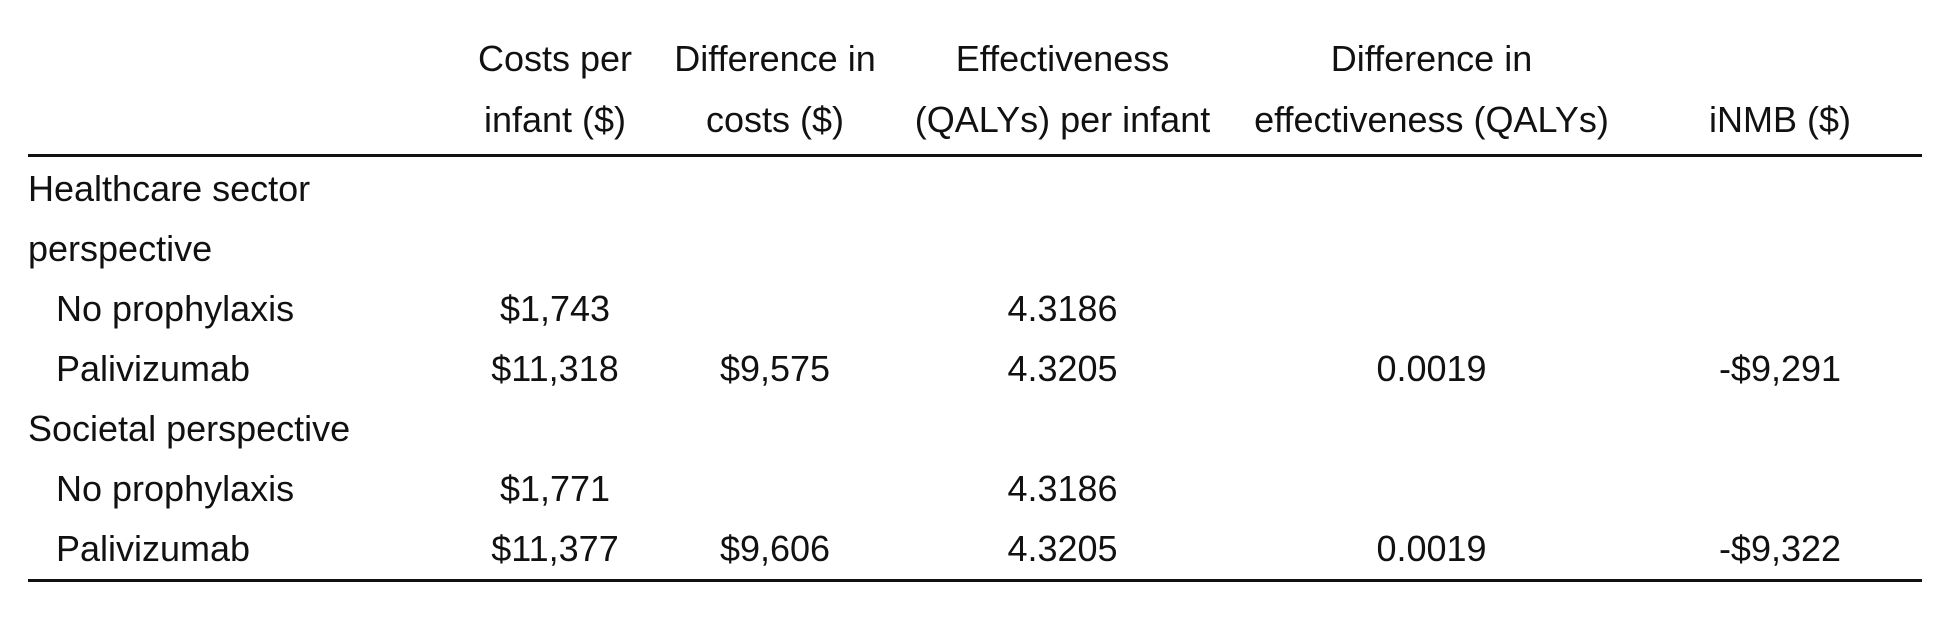 Image resolution: width=1956 pixels, height=638 pixels. I want to click on header-cell-effectiveness: Effectiveness (QALYs) per infant, so click(1062, 78).